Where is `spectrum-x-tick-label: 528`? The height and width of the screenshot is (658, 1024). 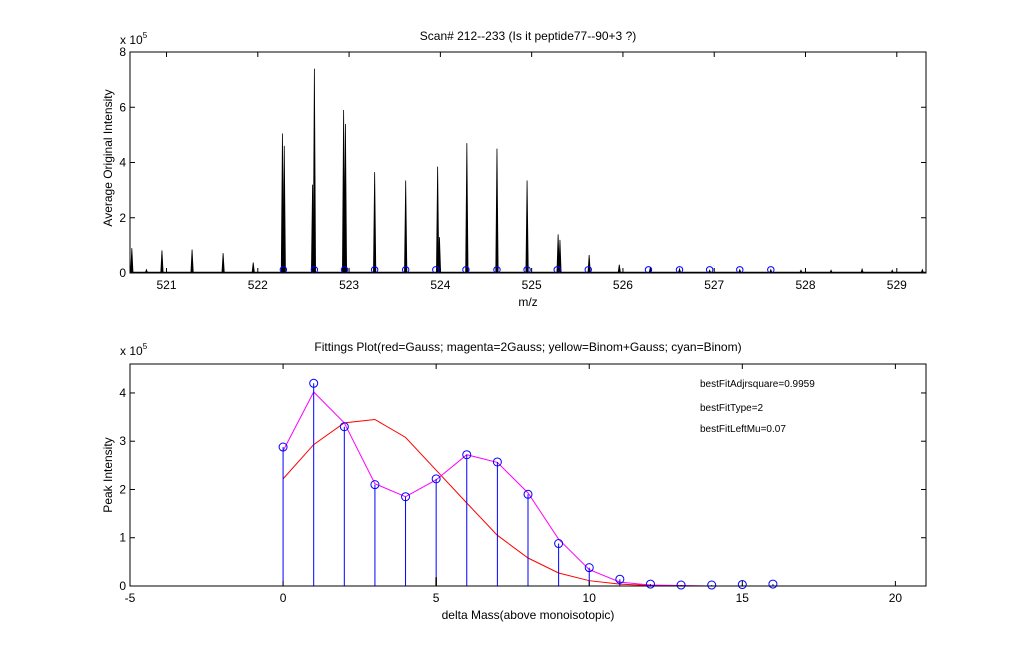 spectrum-x-tick-label: 528 is located at coordinates (805, 285).